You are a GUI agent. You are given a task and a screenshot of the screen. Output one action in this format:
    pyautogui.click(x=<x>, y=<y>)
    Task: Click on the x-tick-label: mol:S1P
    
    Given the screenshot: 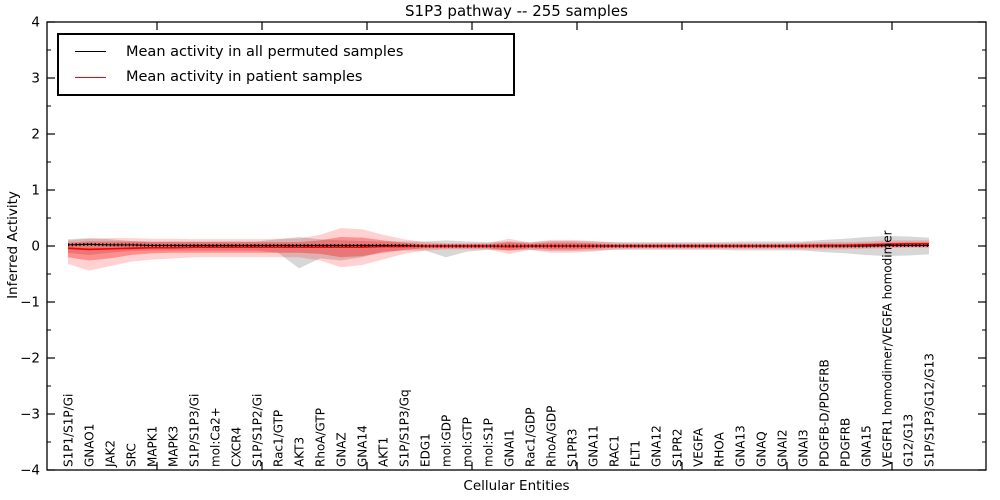 What is the action you would take?
    pyautogui.click(x=489, y=442)
    